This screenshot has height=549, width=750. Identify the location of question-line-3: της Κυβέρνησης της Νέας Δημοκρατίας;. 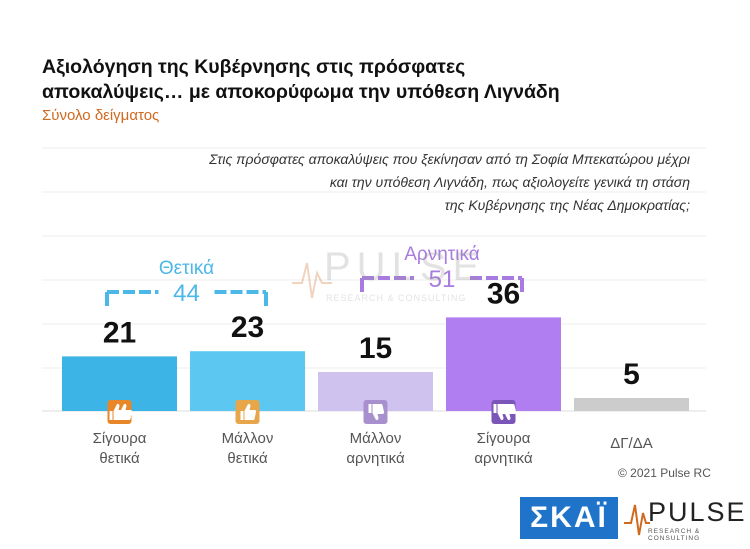
(567, 205).